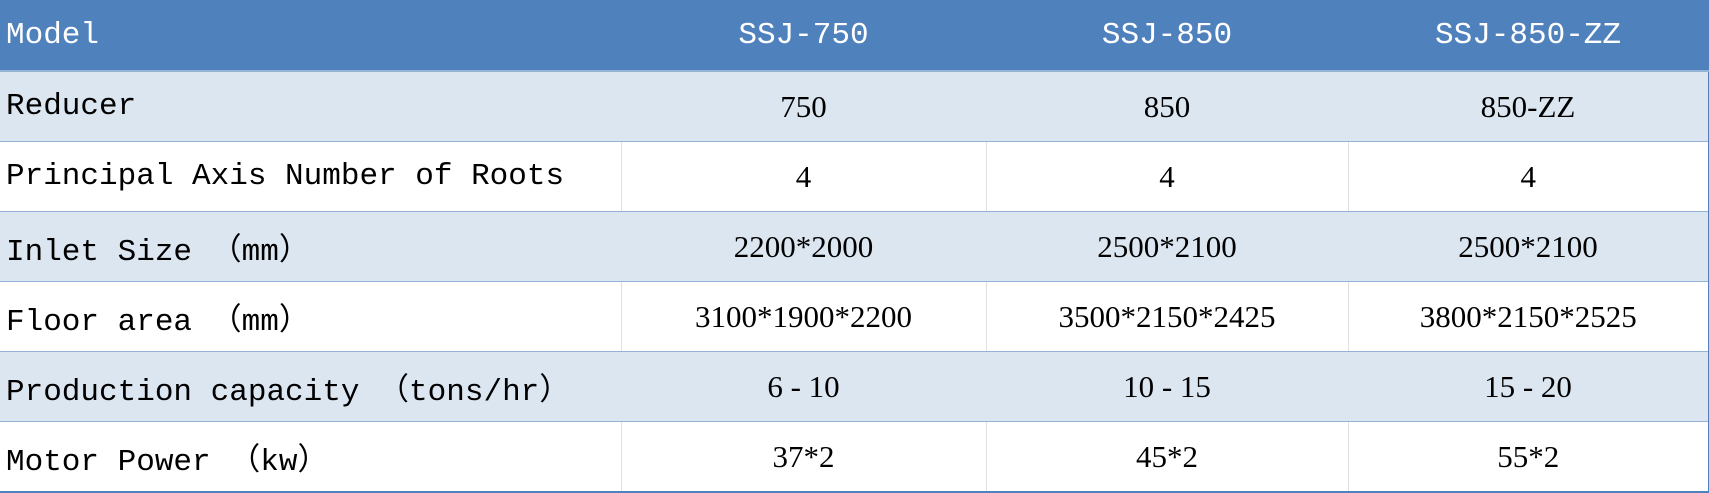  I want to click on table-cell: 850, so click(1167, 106).